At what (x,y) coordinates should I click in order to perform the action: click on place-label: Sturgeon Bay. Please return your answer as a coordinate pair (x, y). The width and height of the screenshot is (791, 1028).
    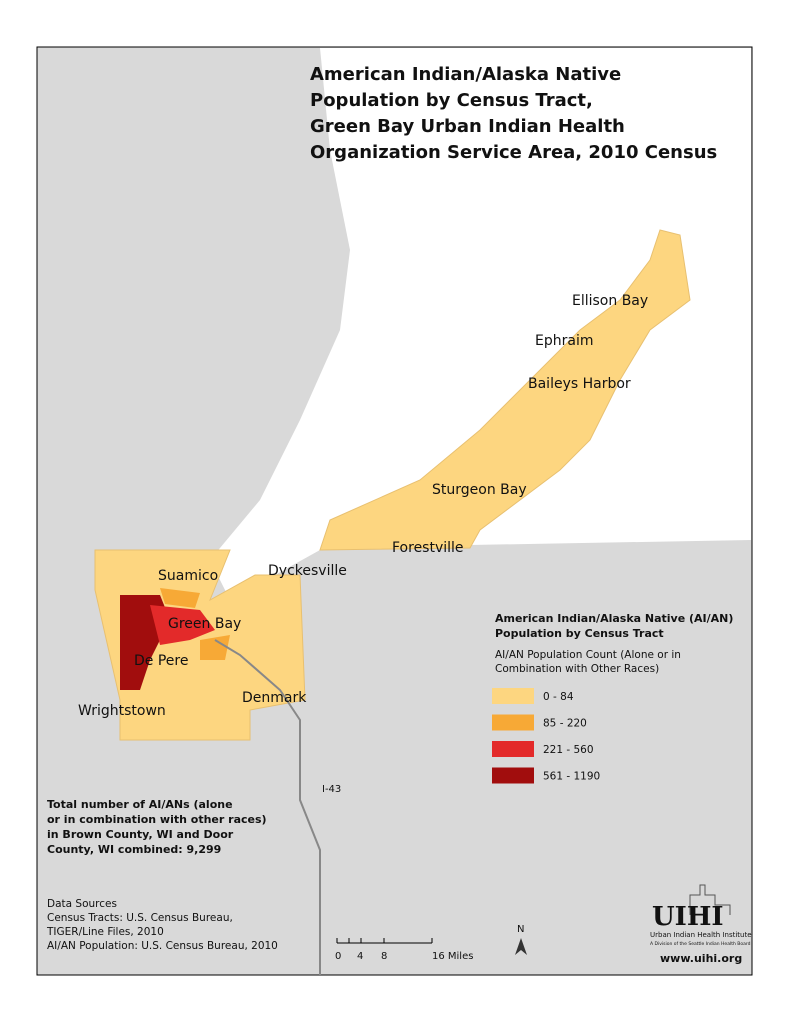
    Looking at the image, I should click on (479, 490).